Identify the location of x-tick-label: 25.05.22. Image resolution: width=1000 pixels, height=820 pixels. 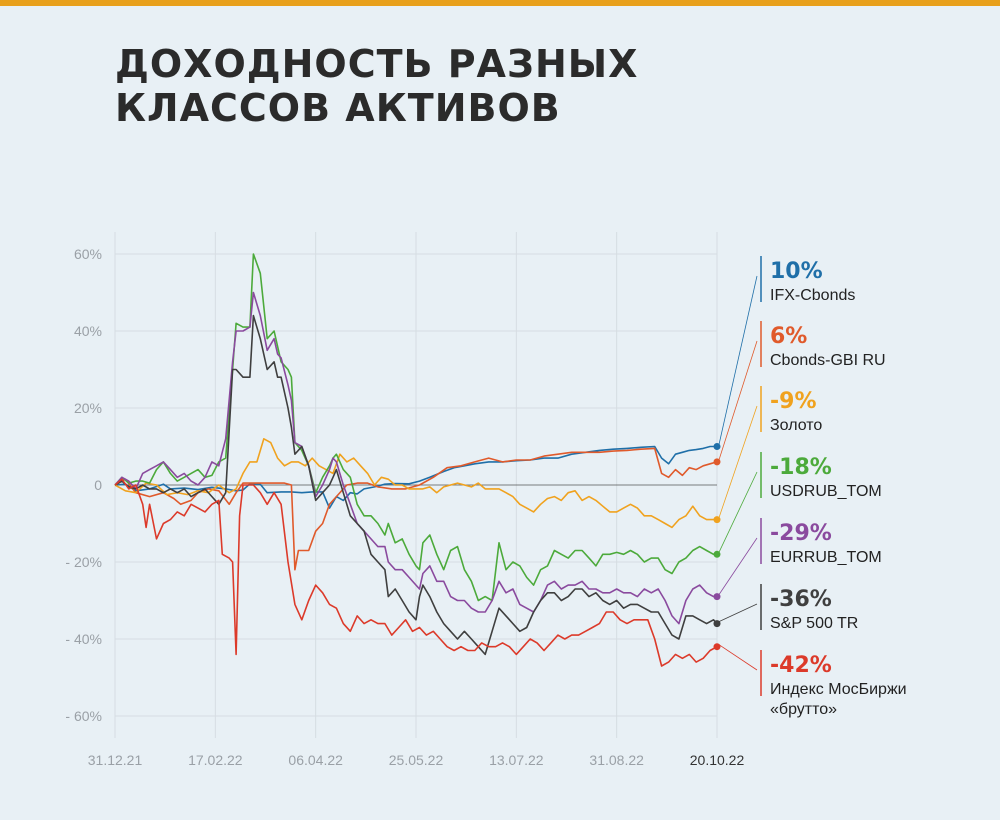
(416, 760).